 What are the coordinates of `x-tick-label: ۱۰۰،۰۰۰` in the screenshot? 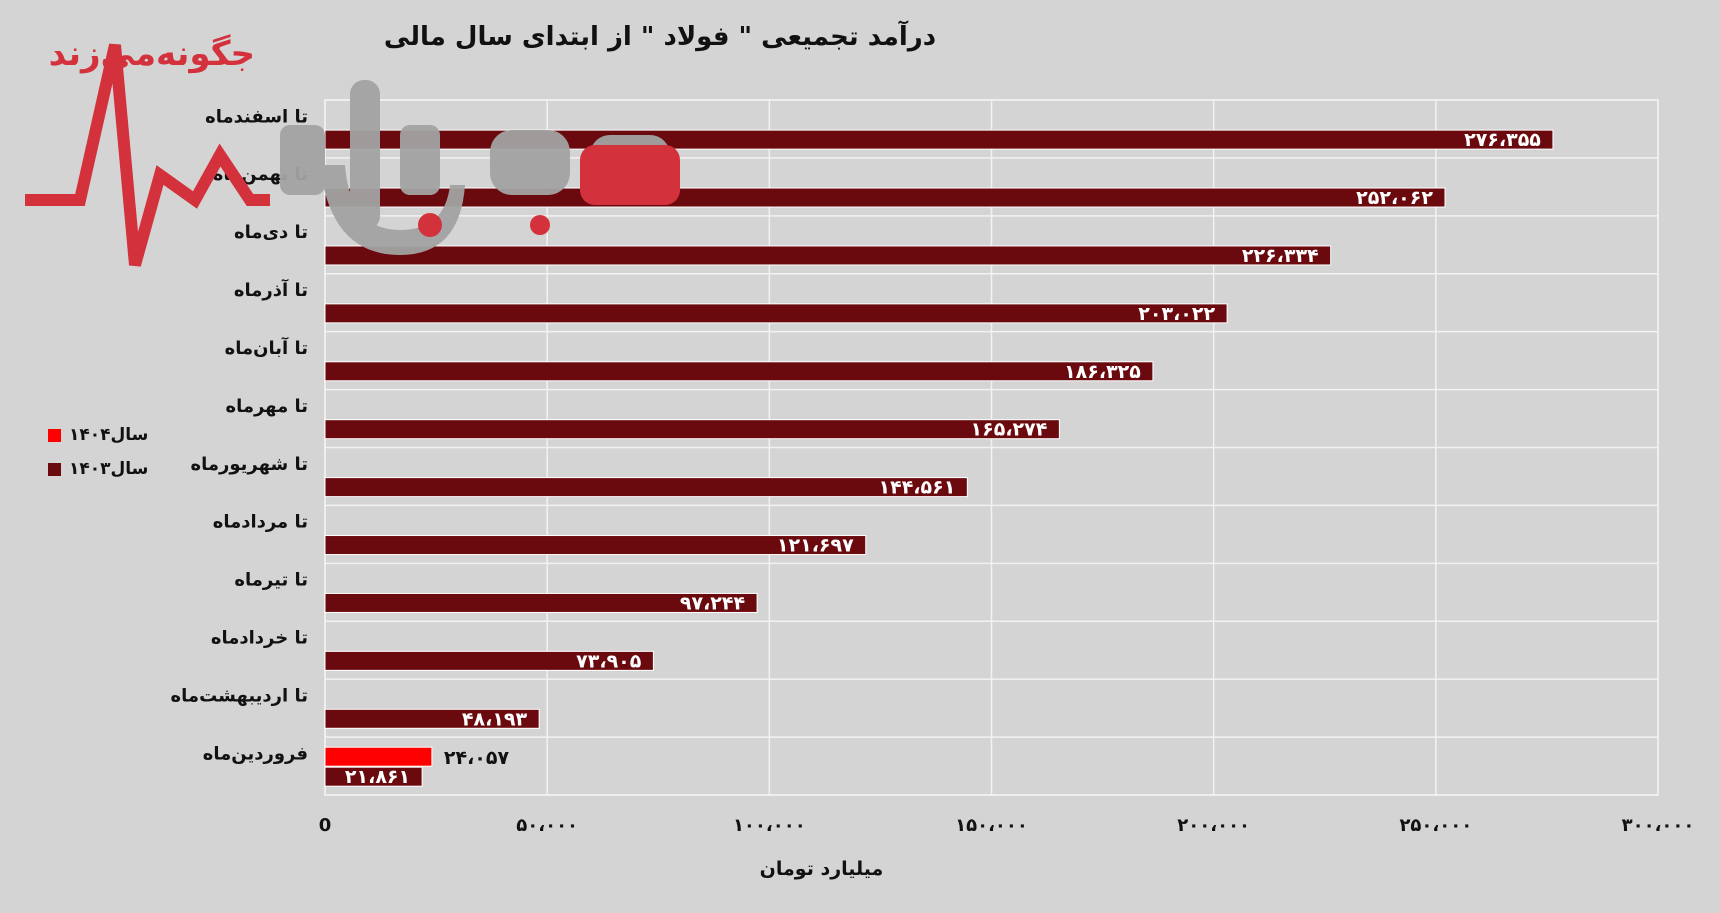 It's located at (769, 825).